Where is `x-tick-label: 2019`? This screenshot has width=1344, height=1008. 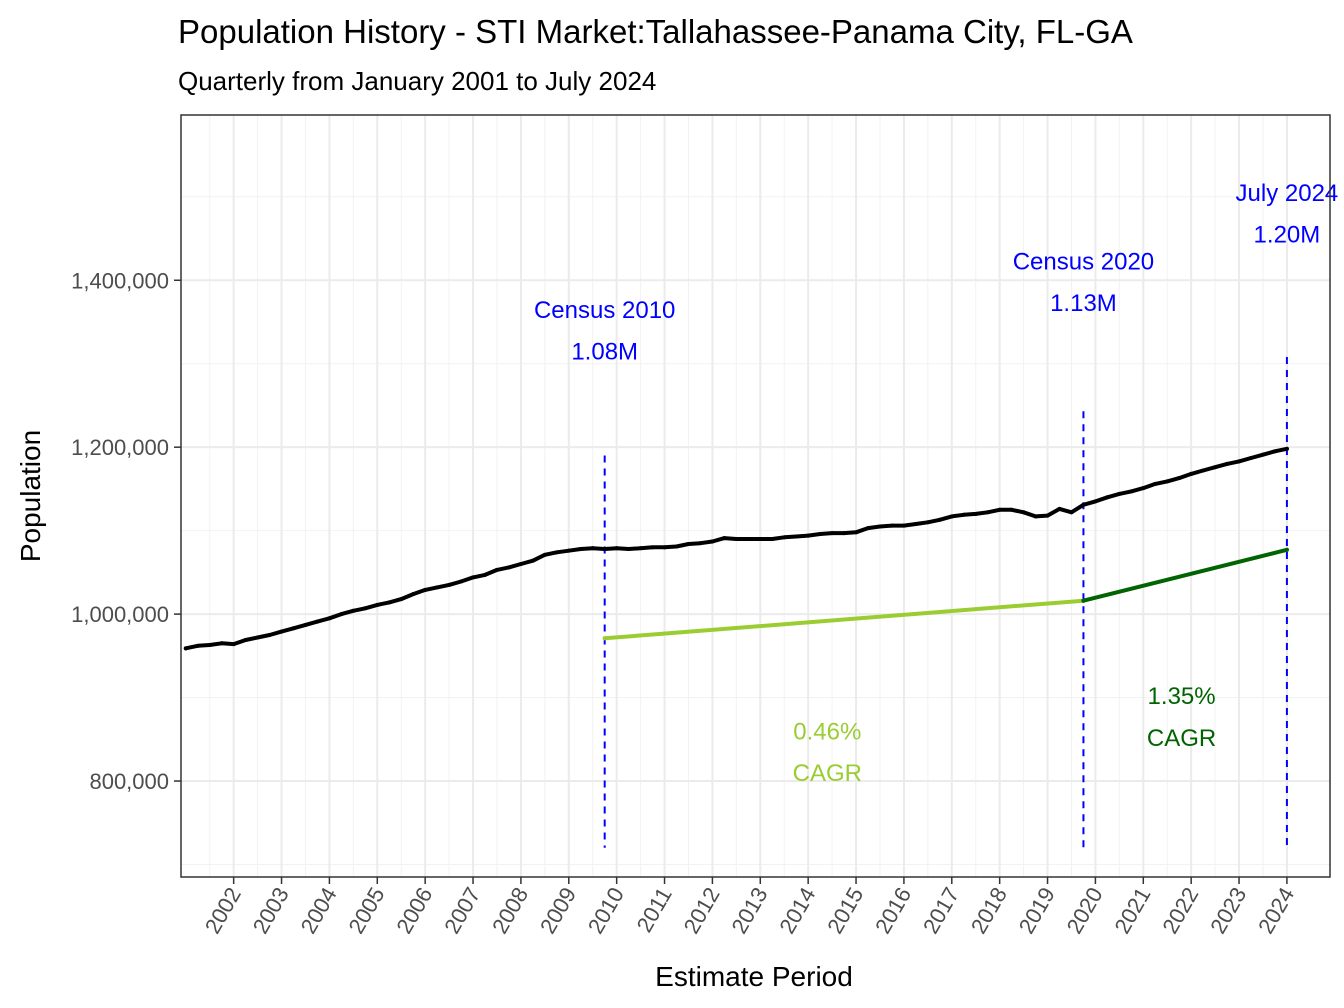 x-tick-label: 2019 is located at coordinates (1037, 910).